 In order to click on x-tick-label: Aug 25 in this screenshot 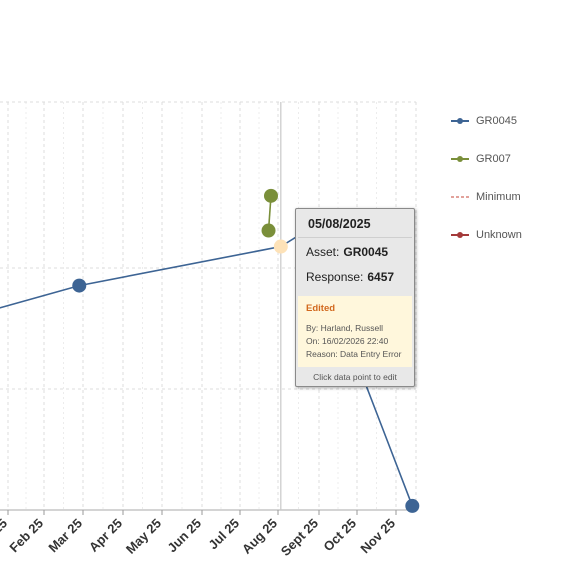, I will do `click(259, 536)`.